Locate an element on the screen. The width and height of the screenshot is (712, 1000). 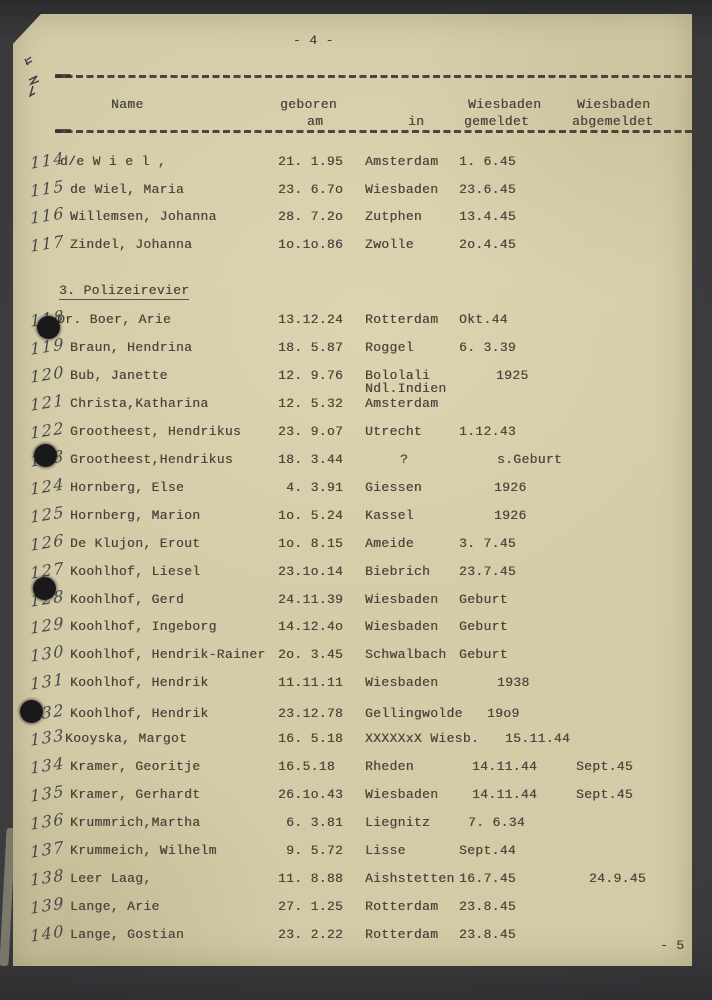
gemeldet-cell: 3. 7.45 is located at coordinates (488, 543).